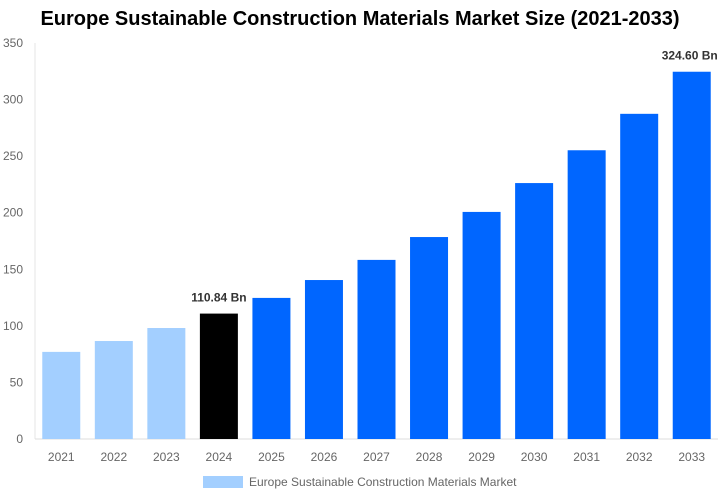 The image size is (720, 500). What do you see at coordinates (376, 349) in the screenshot?
I see `bar-2027` at bounding box center [376, 349].